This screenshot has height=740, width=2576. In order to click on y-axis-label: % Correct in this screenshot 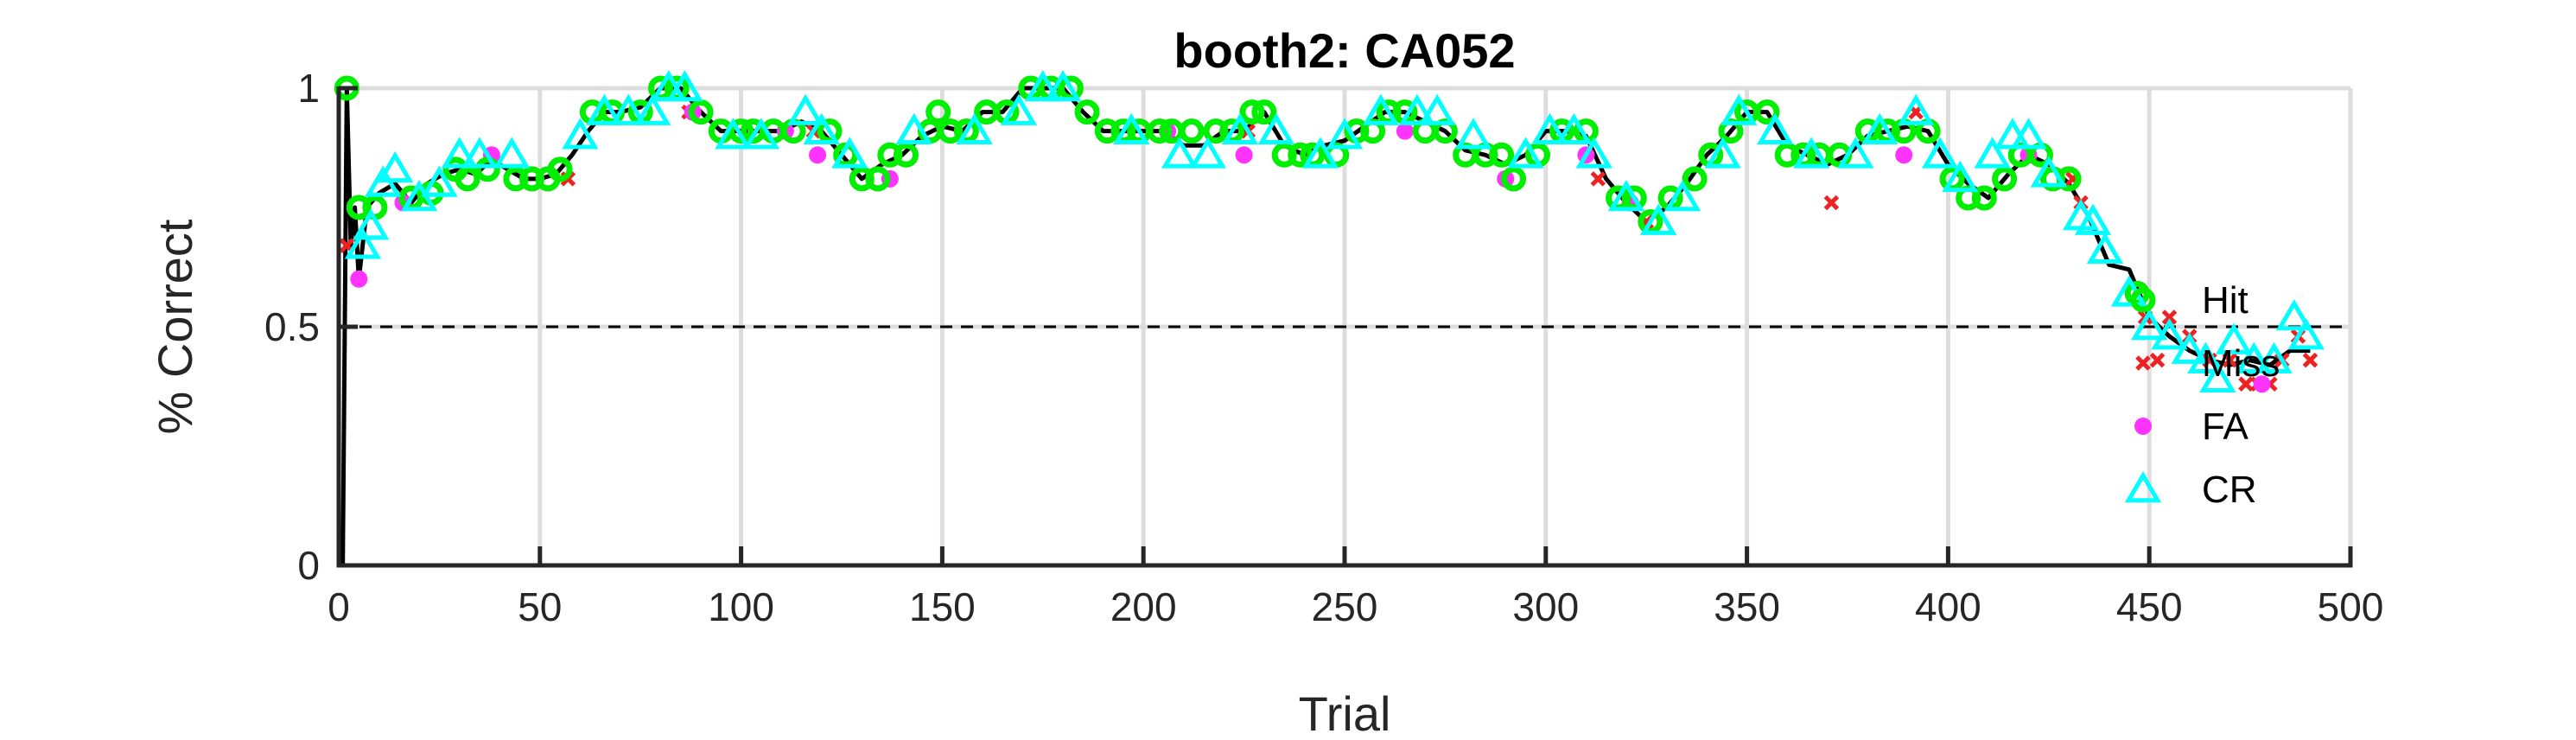, I will do `click(175, 326)`.